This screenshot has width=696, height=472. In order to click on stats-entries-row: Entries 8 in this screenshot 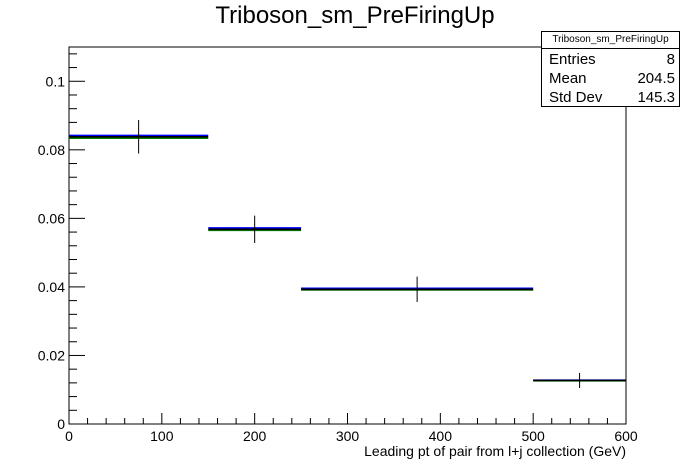, I will do `click(612, 60)`.